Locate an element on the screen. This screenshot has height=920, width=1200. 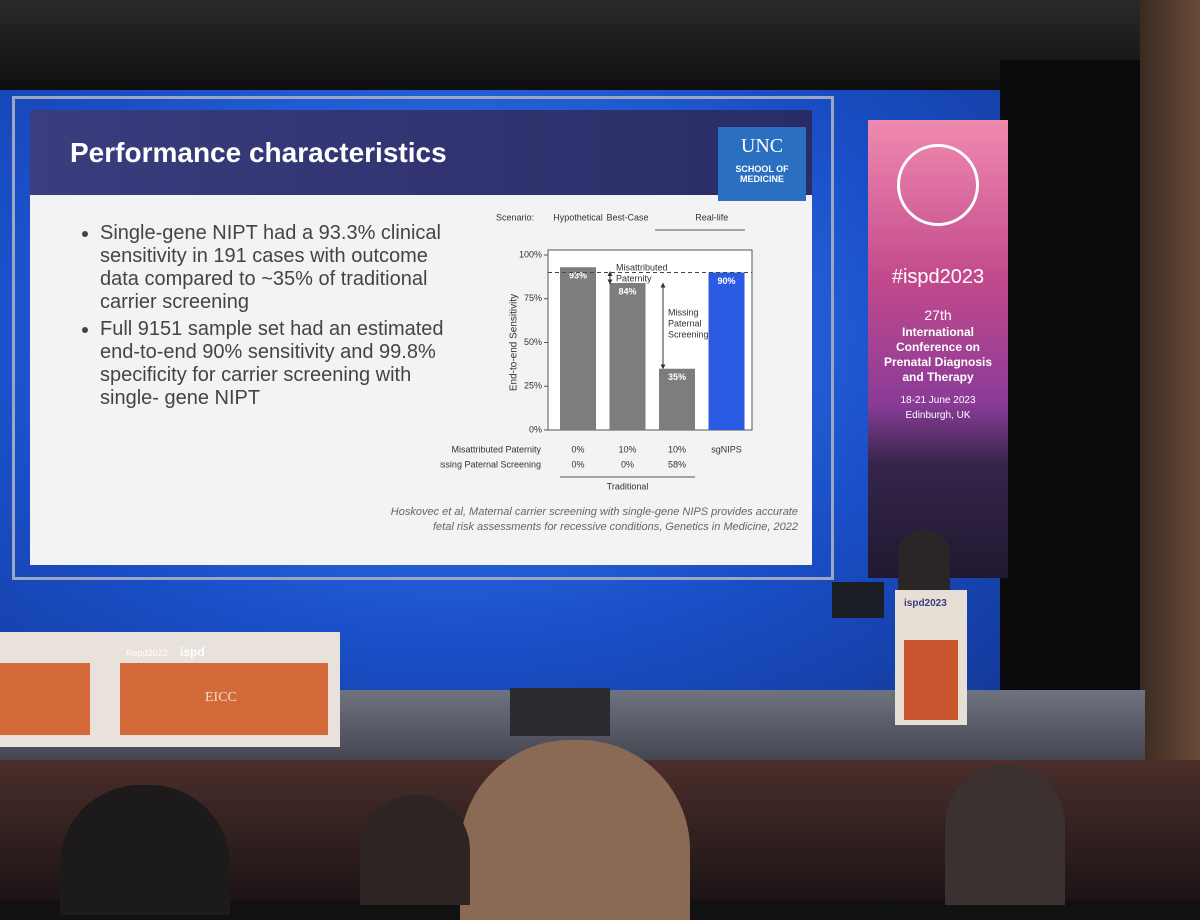
value-label: 90% is located at coordinates (726, 281).